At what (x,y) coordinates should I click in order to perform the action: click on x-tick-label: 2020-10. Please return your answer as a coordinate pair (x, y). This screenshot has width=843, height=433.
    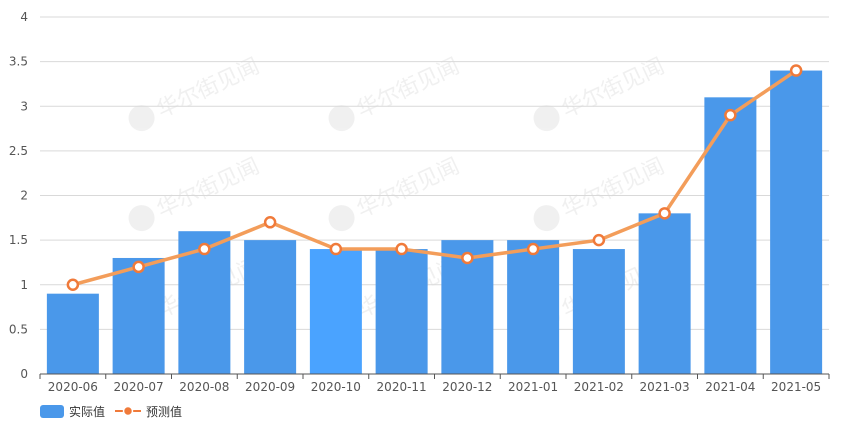
    Looking at the image, I should click on (336, 387).